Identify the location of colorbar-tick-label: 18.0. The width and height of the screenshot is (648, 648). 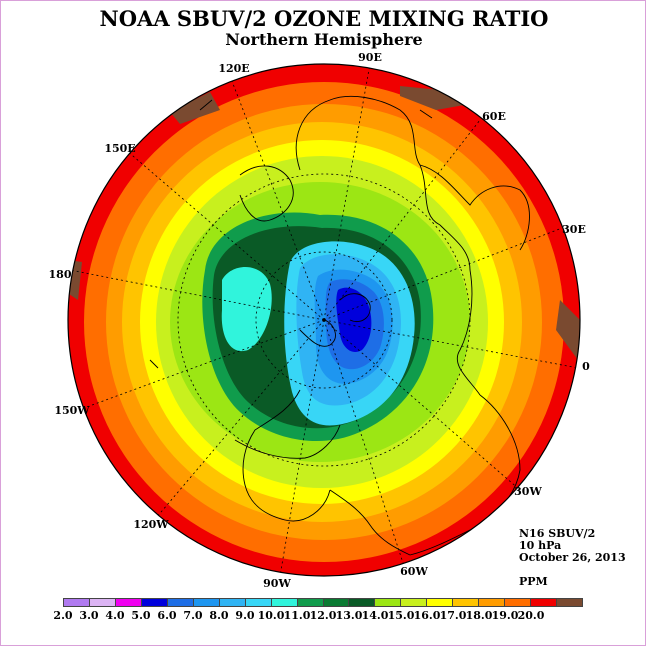
(479, 615).